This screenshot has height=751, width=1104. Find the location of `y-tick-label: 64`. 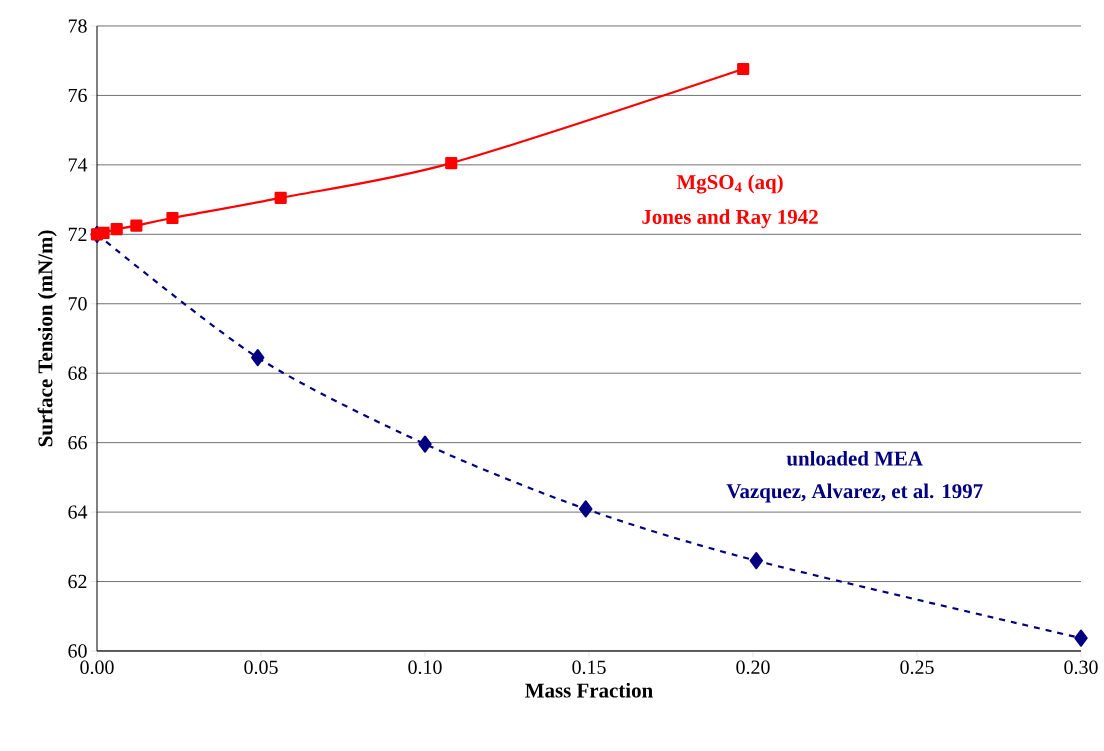

y-tick-label: 64 is located at coordinates (78, 512).